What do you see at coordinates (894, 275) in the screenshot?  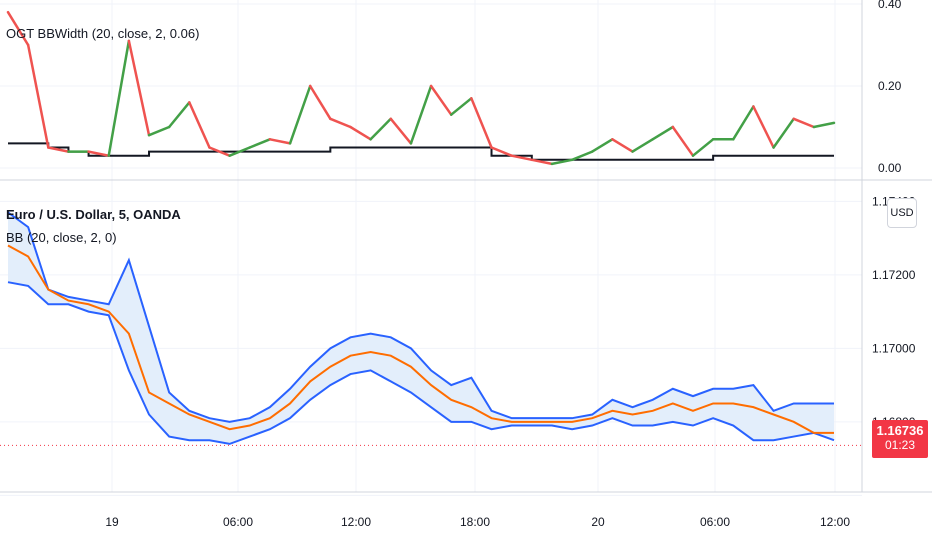 I see `lower-y-tick: 1.17200` at bounding box center [894, 275].